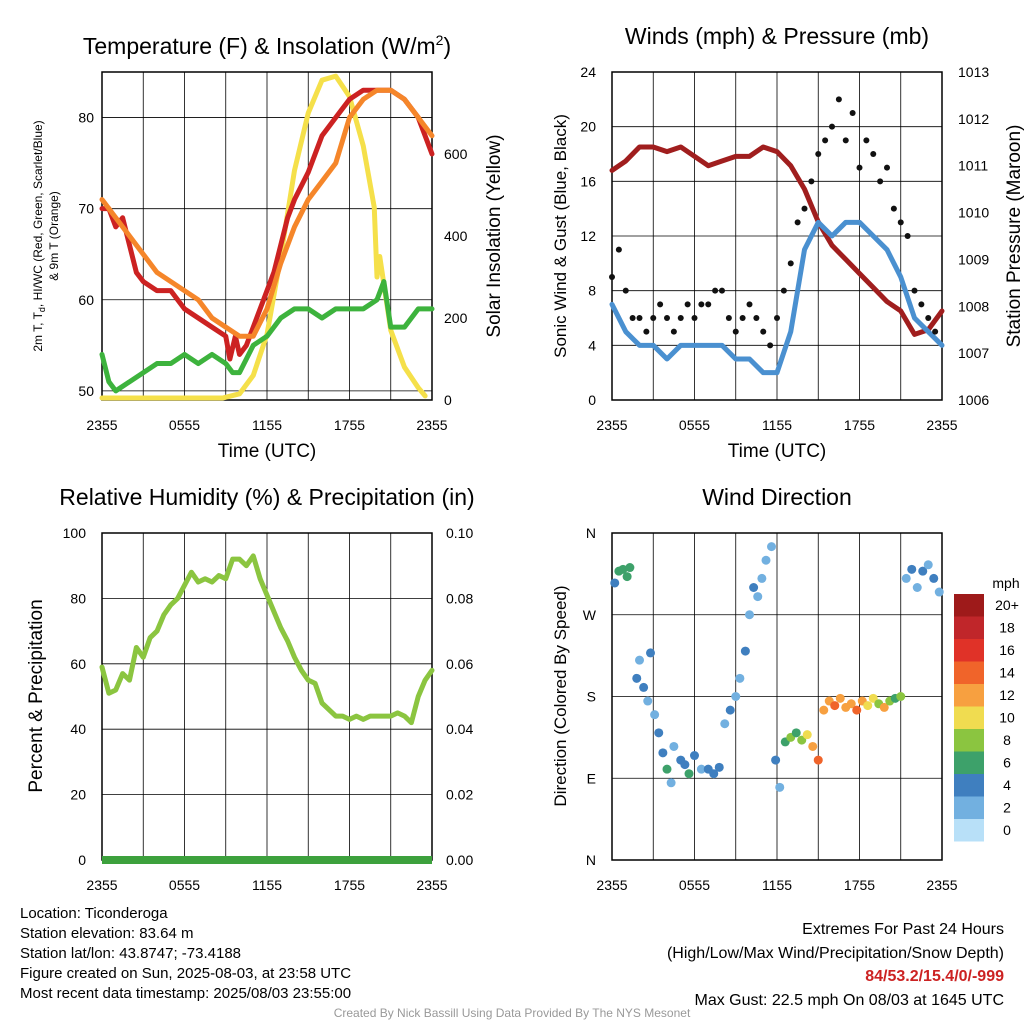 The width and height of the screenshot is (1024, 1024). Describe the element at coordinates (78, 795) in the screenshot. I see `y-tick-label: 20` at that location.